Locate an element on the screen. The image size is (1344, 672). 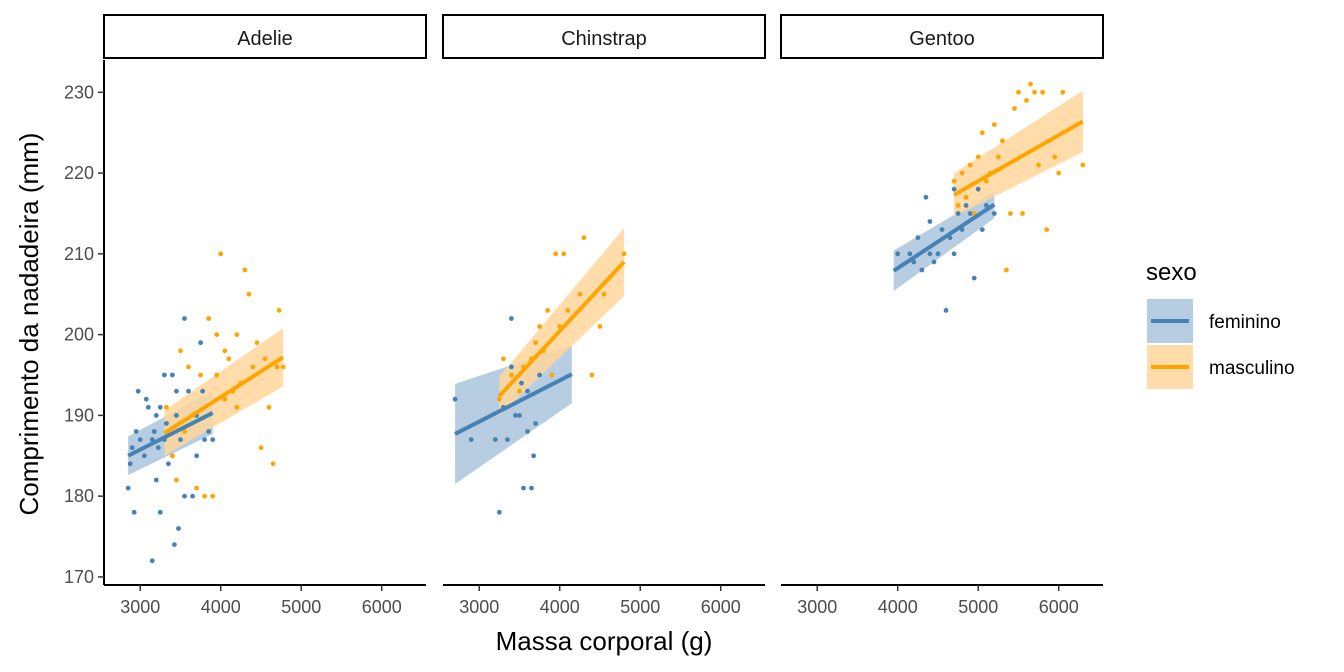
regression-line-feminino is located at coordinates (170, 434).